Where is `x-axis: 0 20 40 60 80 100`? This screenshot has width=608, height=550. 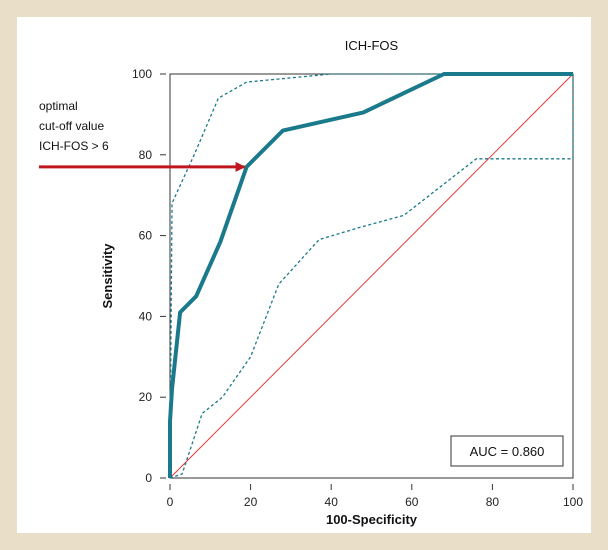 x-axis: 0 20 40 60 80 100 is located at coordinates (375, 496).